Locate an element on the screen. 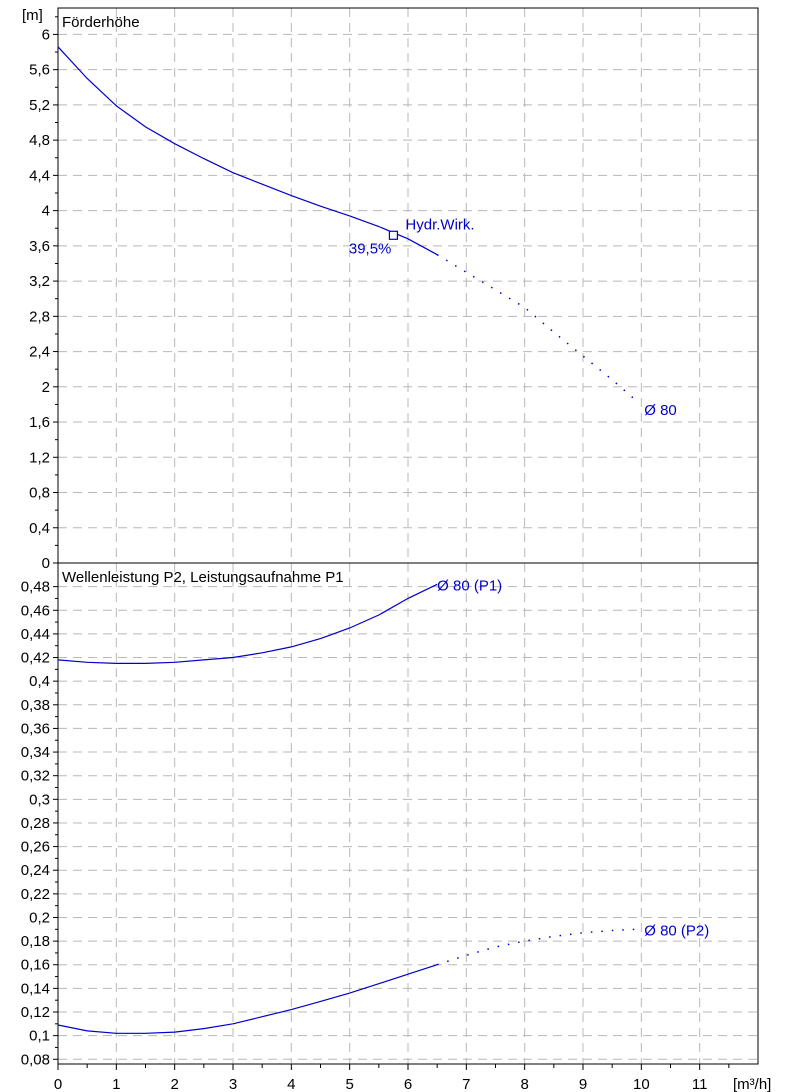  annotation-label: Ø 80 (P1) is located at coordinates (469, 585).